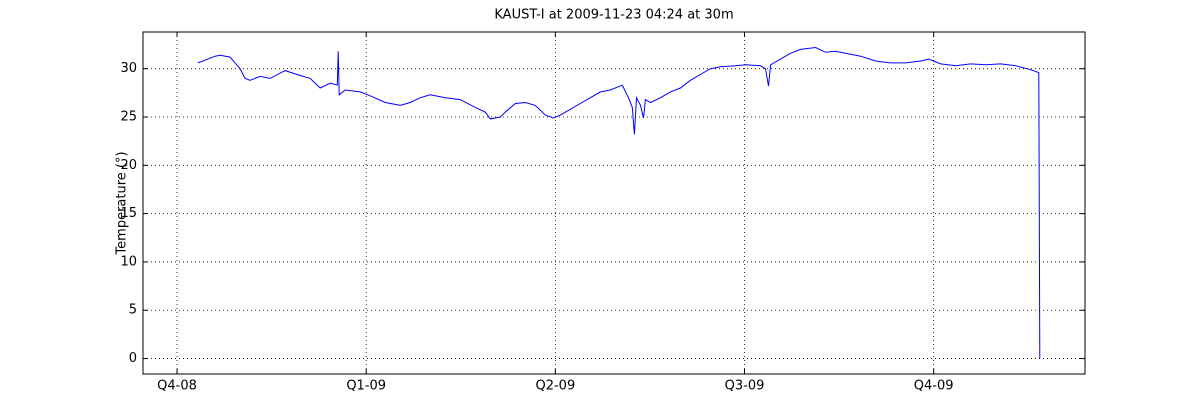 Image resolution: width=1200 pixels, height=420 pixels. What do you see at coordinates (128, 213) in the screenshot?
I see `y-tick-label: 15` at bounding box center [128, 213].